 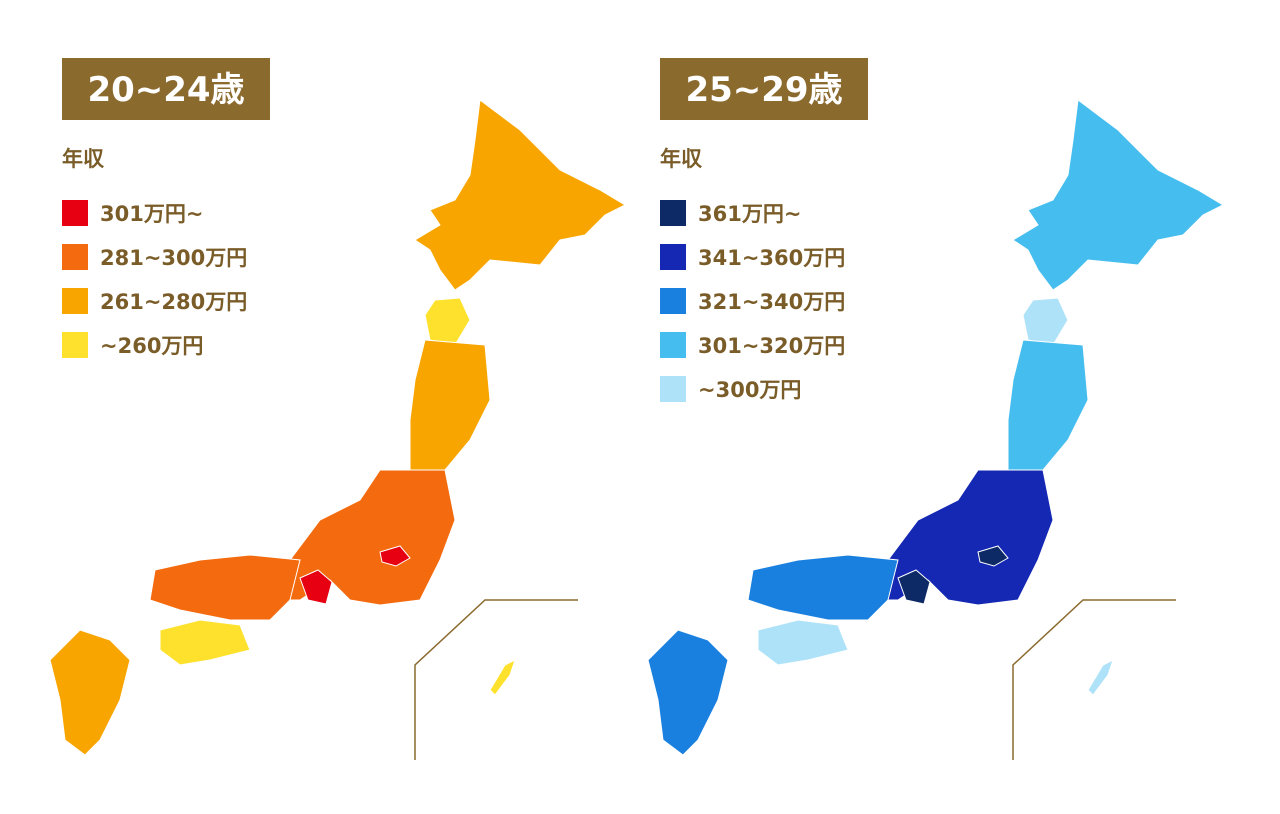 What do you see at coordinates (151, 214) in the screenshot?
I see `legend-label: 301万円~` at bounding box center [151, 214].